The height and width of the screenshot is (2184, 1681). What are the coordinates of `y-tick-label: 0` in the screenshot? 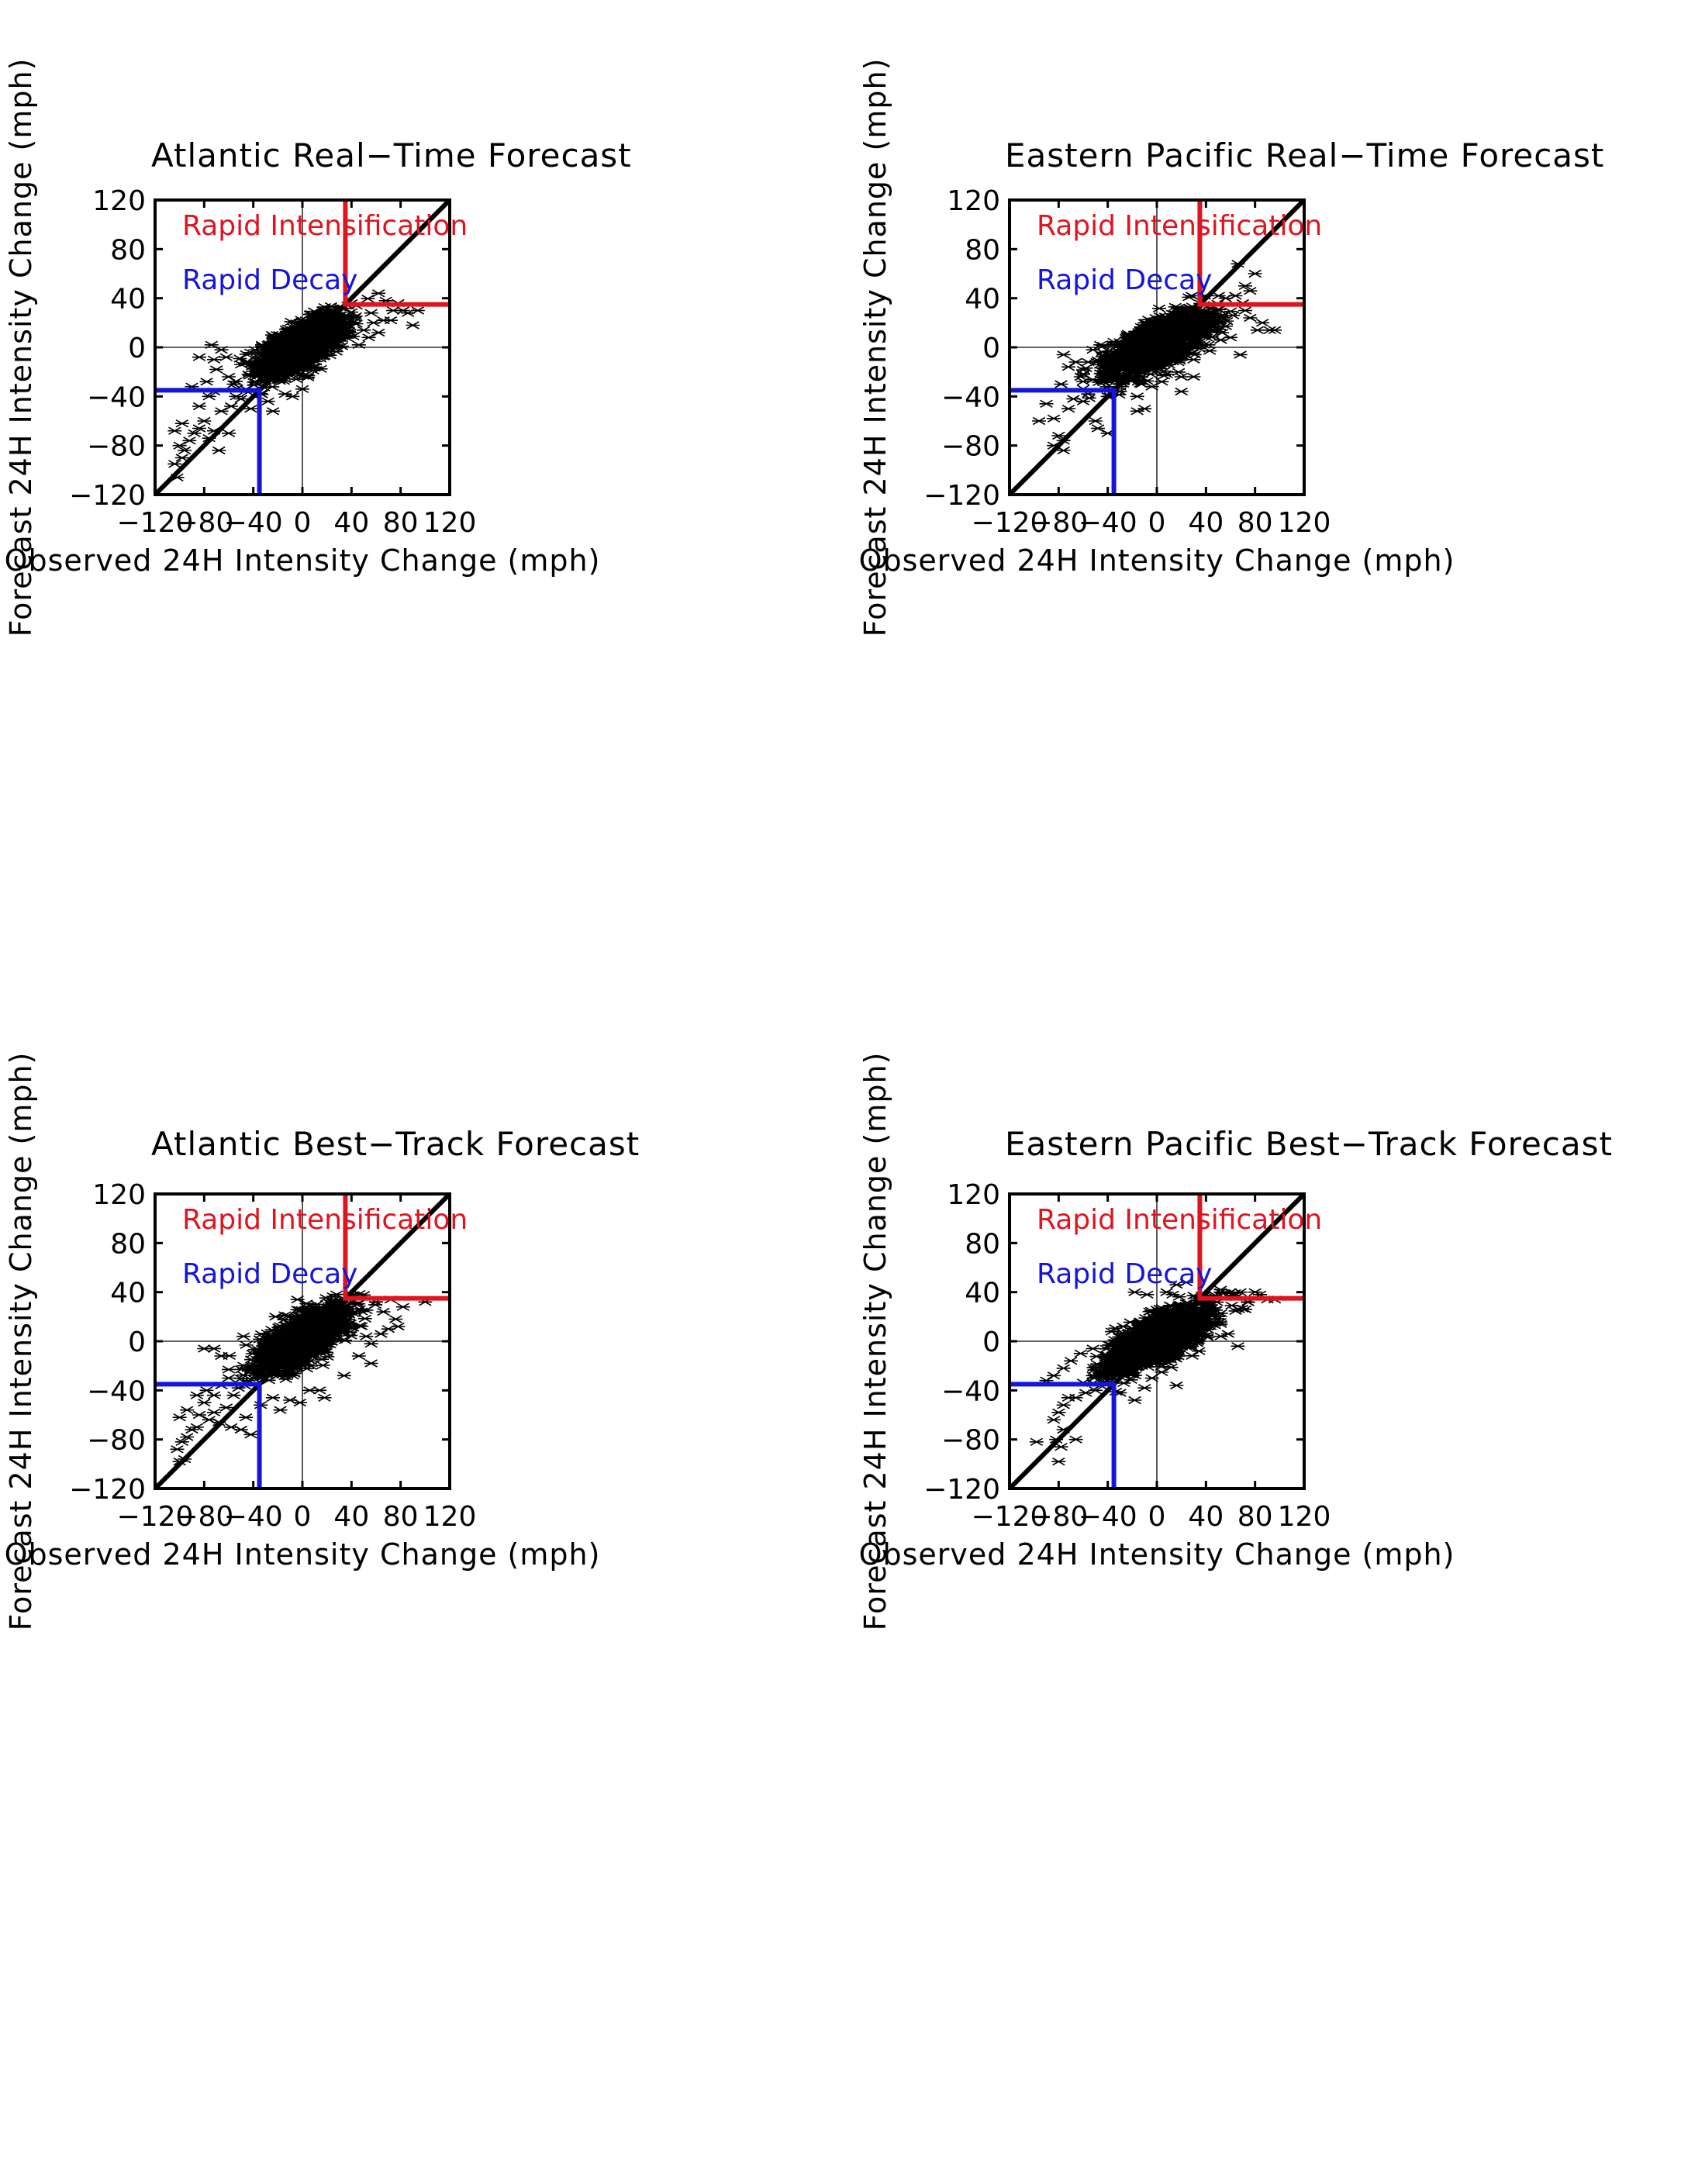 It's located at (991, 348).